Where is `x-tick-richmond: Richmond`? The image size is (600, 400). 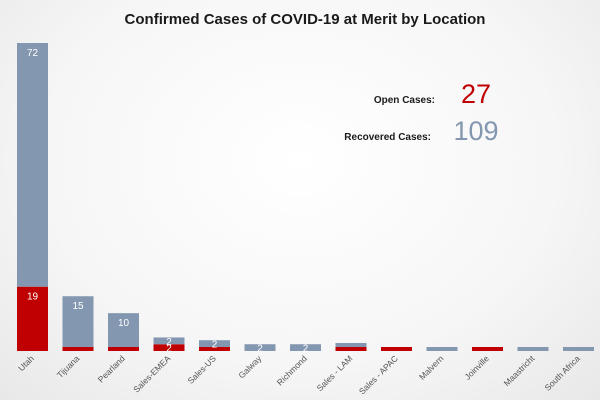
x-tick-richmond: Richmond is located at coordinates (292, 370).